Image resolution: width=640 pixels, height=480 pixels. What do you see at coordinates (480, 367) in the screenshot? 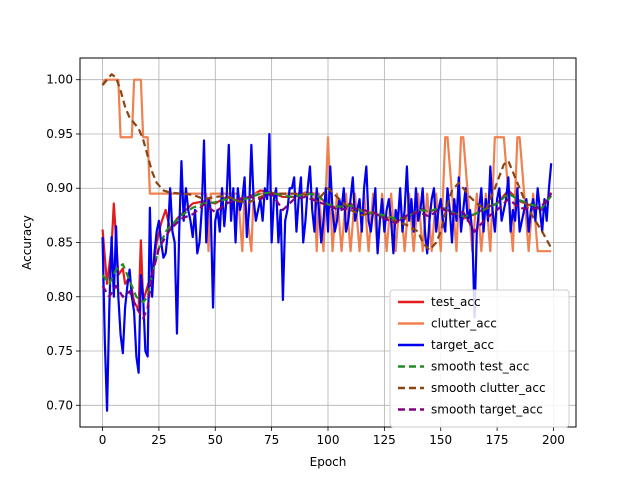
I see `smooth-test-acc-legend-label: smooth test_acc` at bounding box center [480, 367].